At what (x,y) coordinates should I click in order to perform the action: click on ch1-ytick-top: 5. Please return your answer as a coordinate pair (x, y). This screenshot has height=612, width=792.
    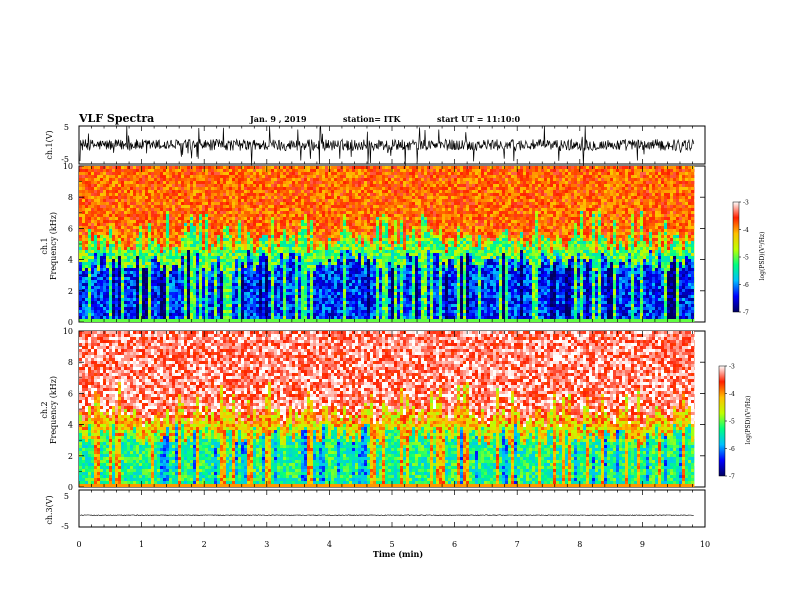
    Looking at the image, I should click on (66, 127).